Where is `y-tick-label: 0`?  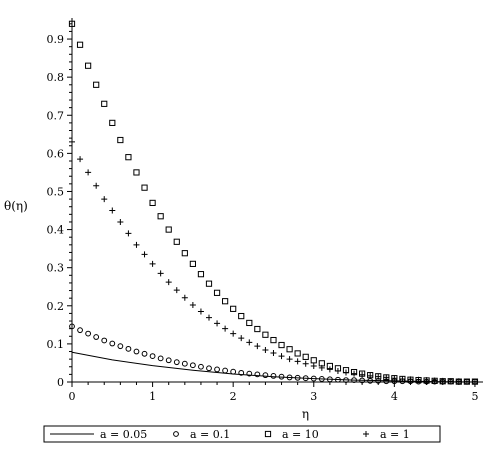
y-tick-label: 0 is located at coordinates (60, 382).